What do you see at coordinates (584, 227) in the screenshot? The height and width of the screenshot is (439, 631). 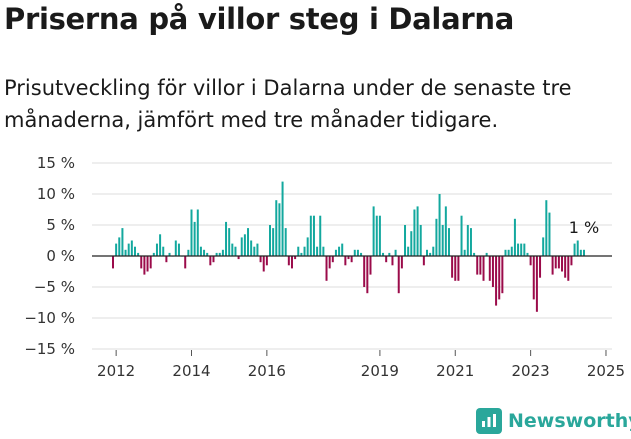 I see `latest-value-annotation: 1 %` at bounding box center [584, 227].